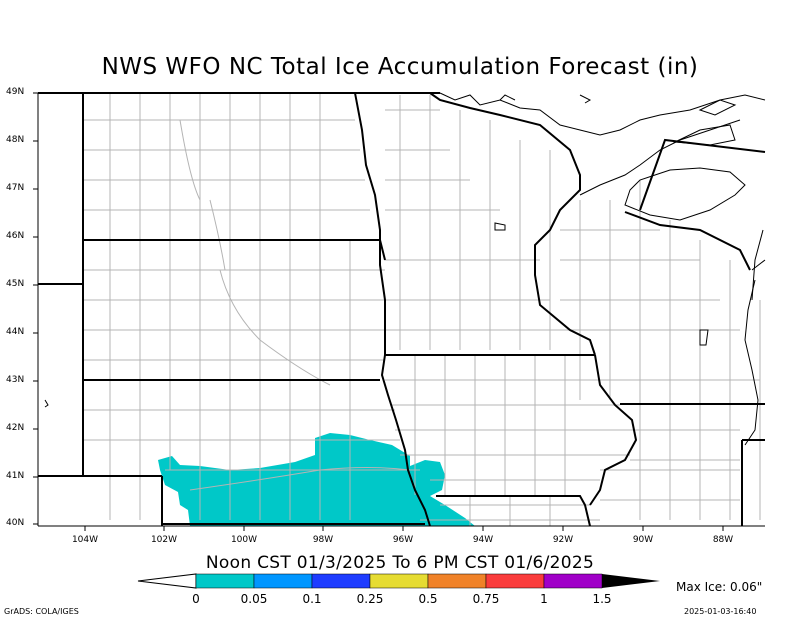  Describe the element at coordinates (400, 563) in the screenshot. I see `forecast-period: Noon CST 01/3/2025 To 6 PM CST 01/6/2025` at that location.